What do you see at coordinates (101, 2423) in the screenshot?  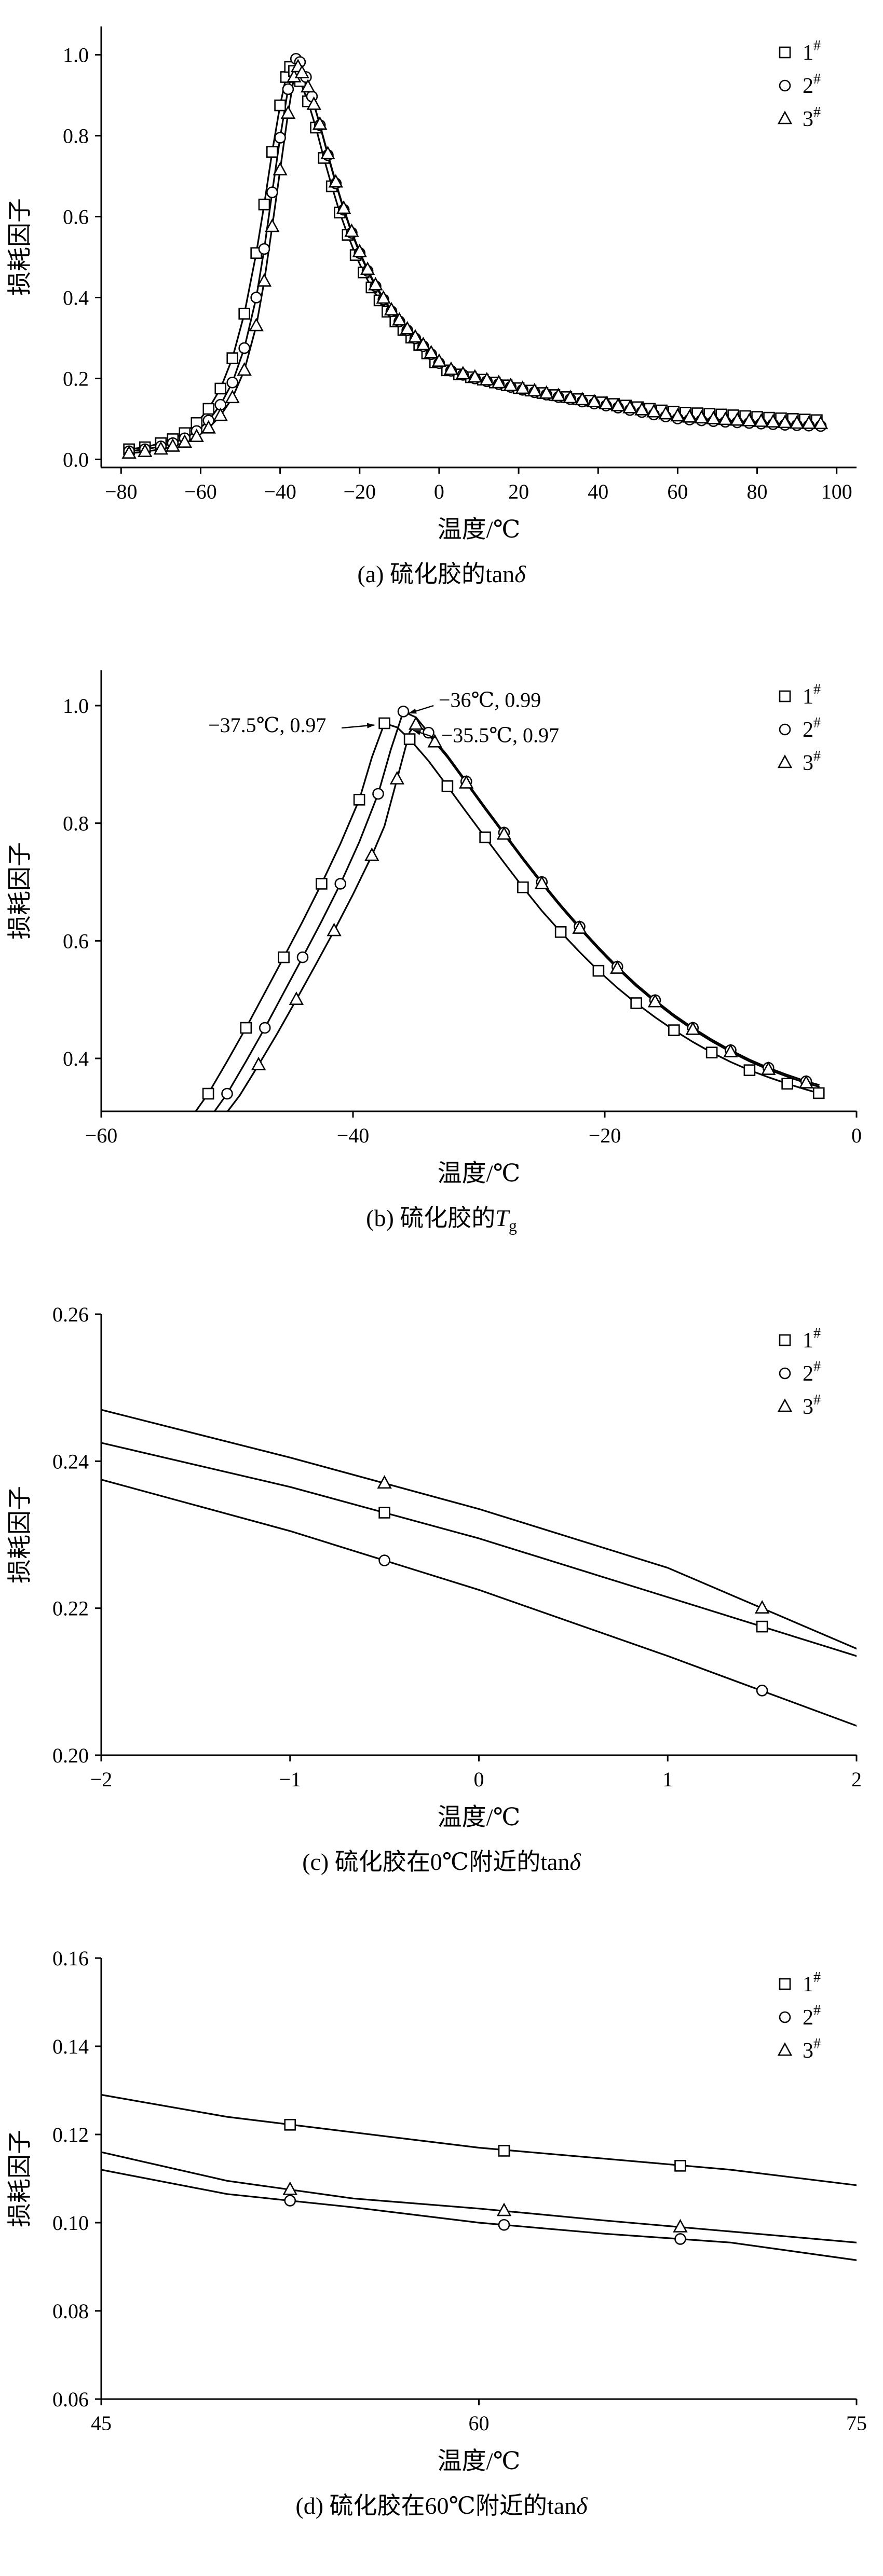 I see `svg-text: 45` at bounding box center [101, 2423].